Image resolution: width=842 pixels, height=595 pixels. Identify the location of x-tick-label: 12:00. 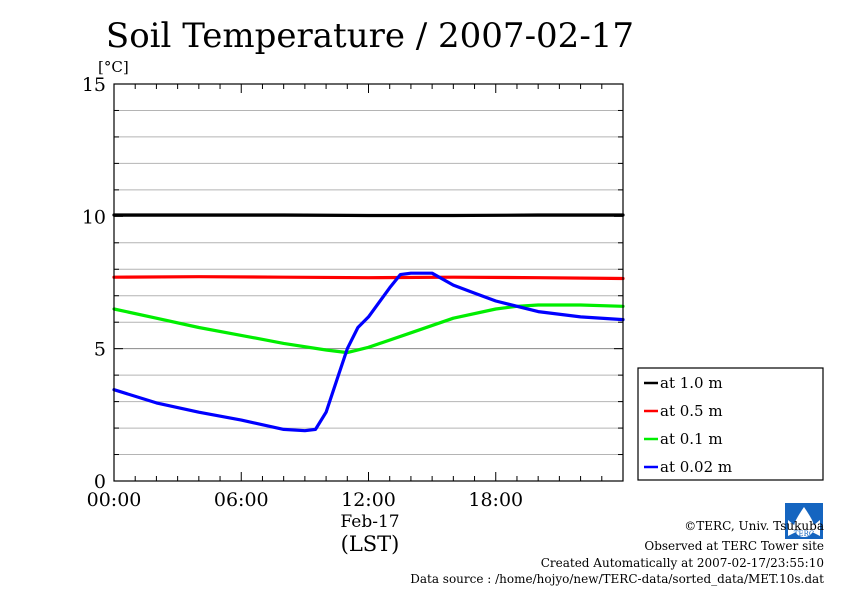
(368, 500).